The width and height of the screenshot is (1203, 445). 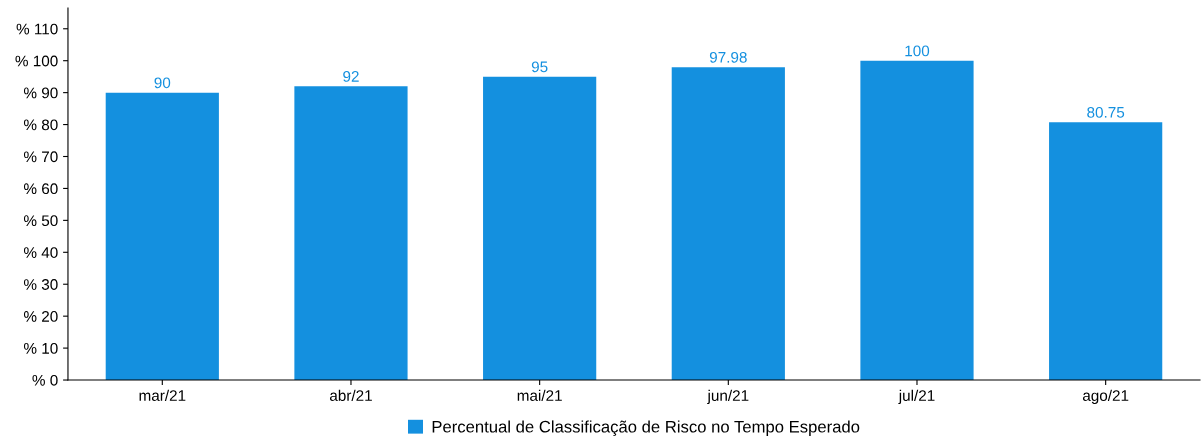 I want to click on data-label: 95, so click(x=539, y=67).